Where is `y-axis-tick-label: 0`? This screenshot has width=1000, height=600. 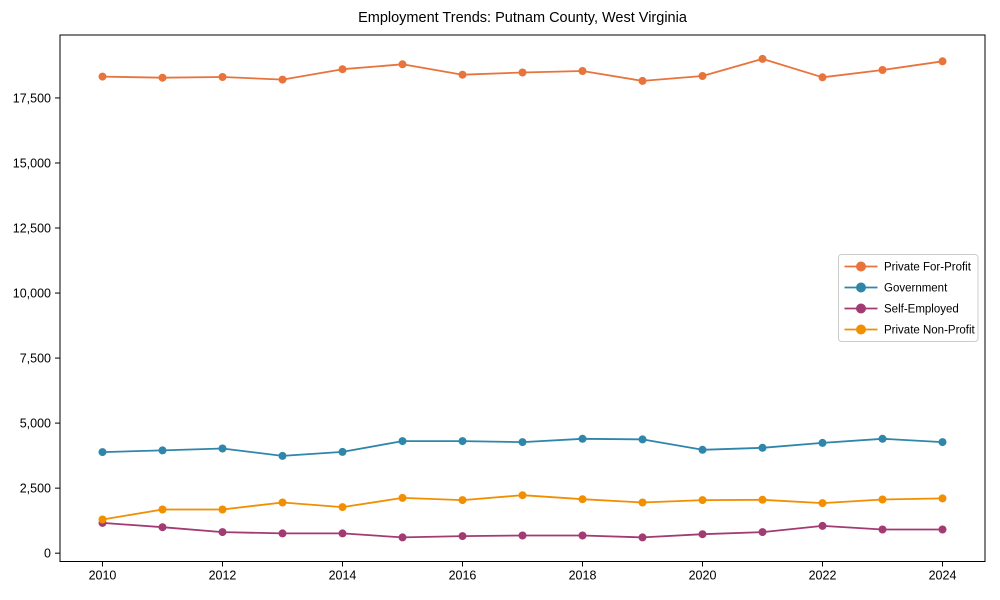
y-axis-tick-label: 0 is located at coordinates (47, 554).